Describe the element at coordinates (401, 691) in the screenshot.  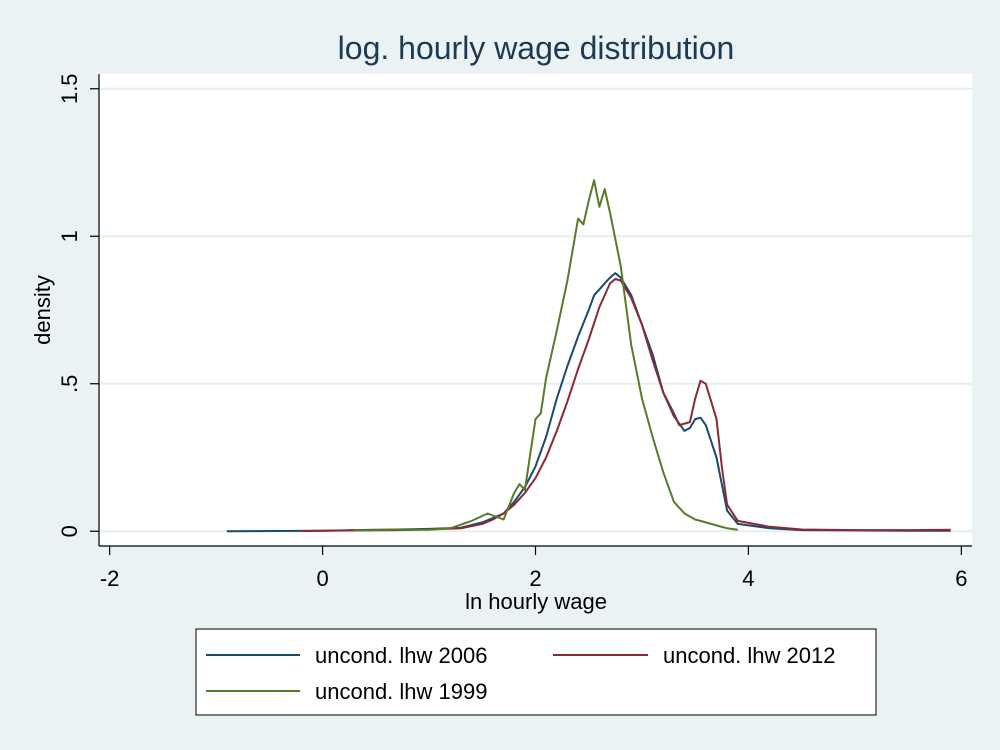
I see `legend-label-3: uncond. lhw 1999` at that location.